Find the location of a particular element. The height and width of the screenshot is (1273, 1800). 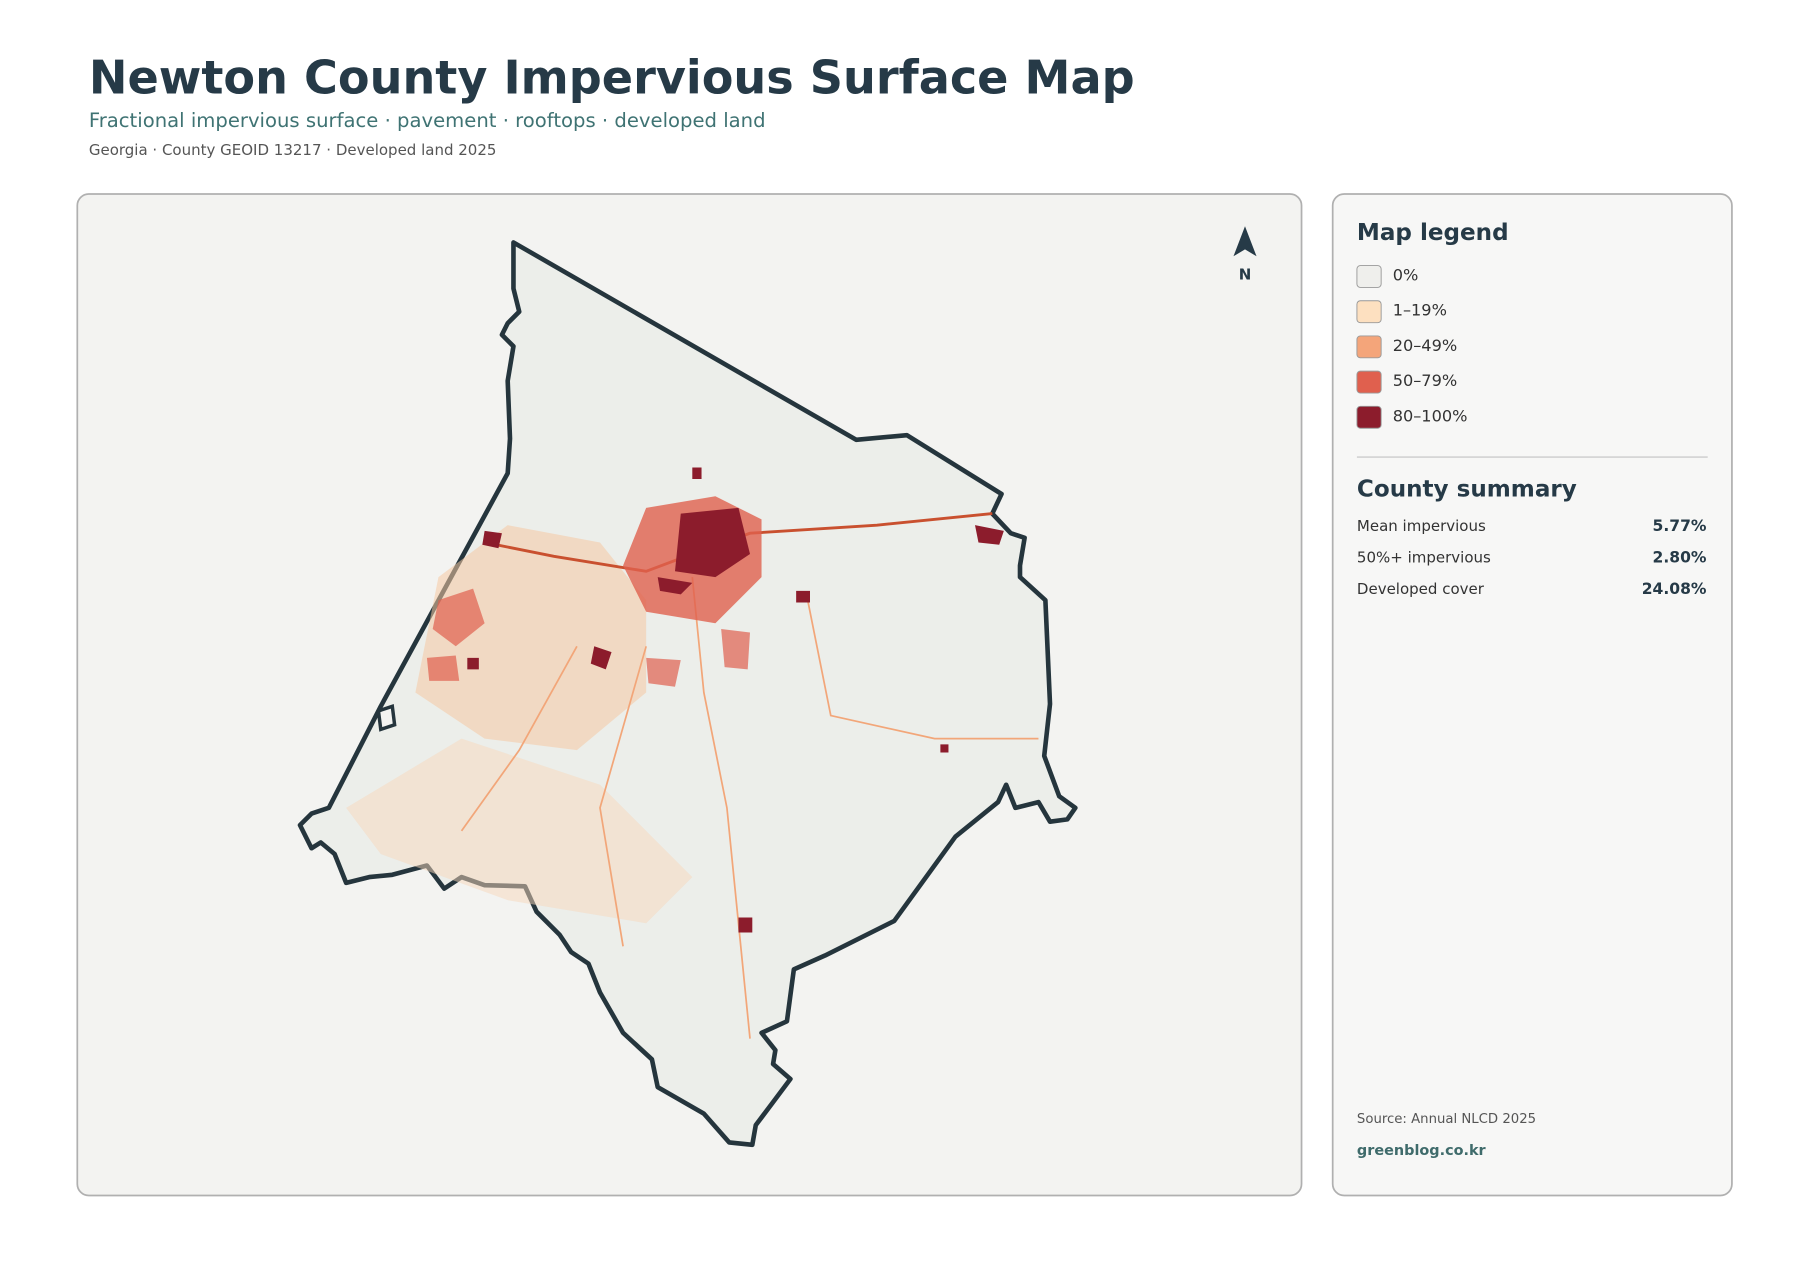

excluded-area is located at coordinates (386, 717).